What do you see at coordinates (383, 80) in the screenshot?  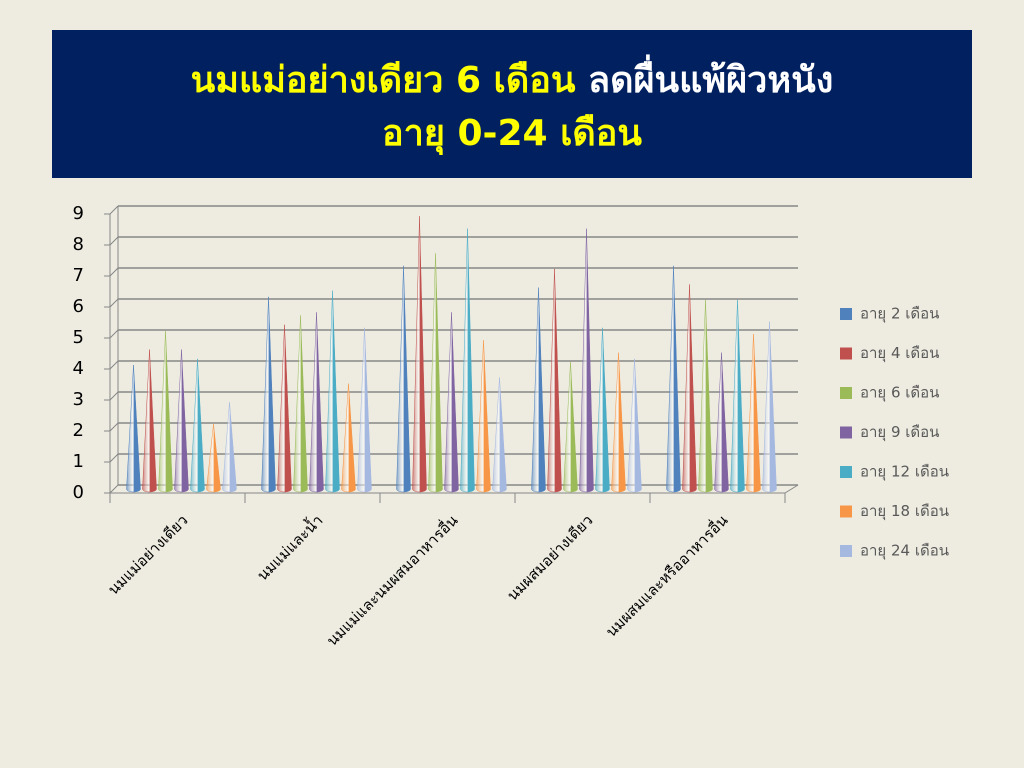 I see `title-part: นมแม่อย่างเดียว 6 เดือน` at bounding box center [383, 80].